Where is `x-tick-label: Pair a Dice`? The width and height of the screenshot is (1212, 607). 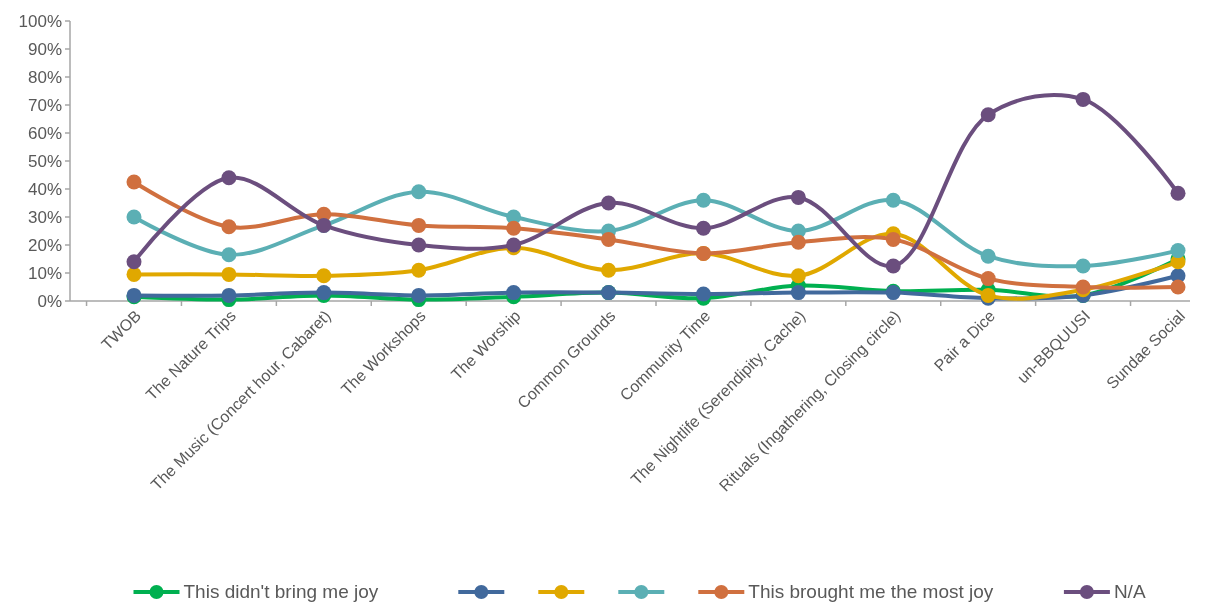
x-tick-label: Pair a Dice is located at coordinates (964, 340).